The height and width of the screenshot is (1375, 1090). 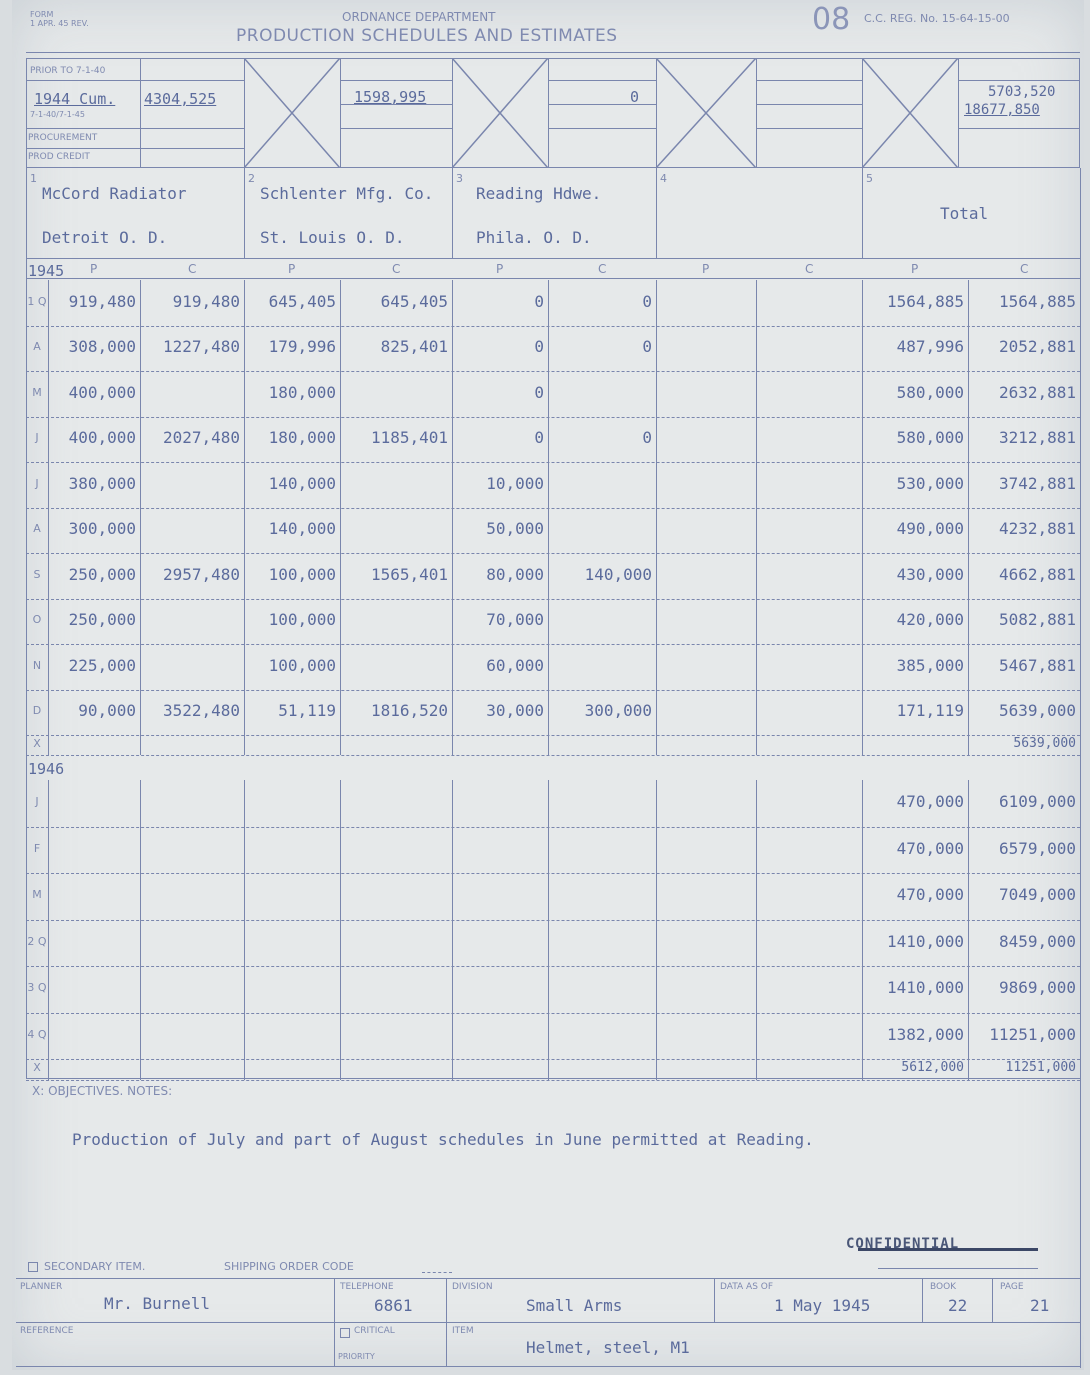 What do you see at coordinates (33, 178) in the screenshot?
I see `contractor-1-number: 1` at bounding box center [33, 178].